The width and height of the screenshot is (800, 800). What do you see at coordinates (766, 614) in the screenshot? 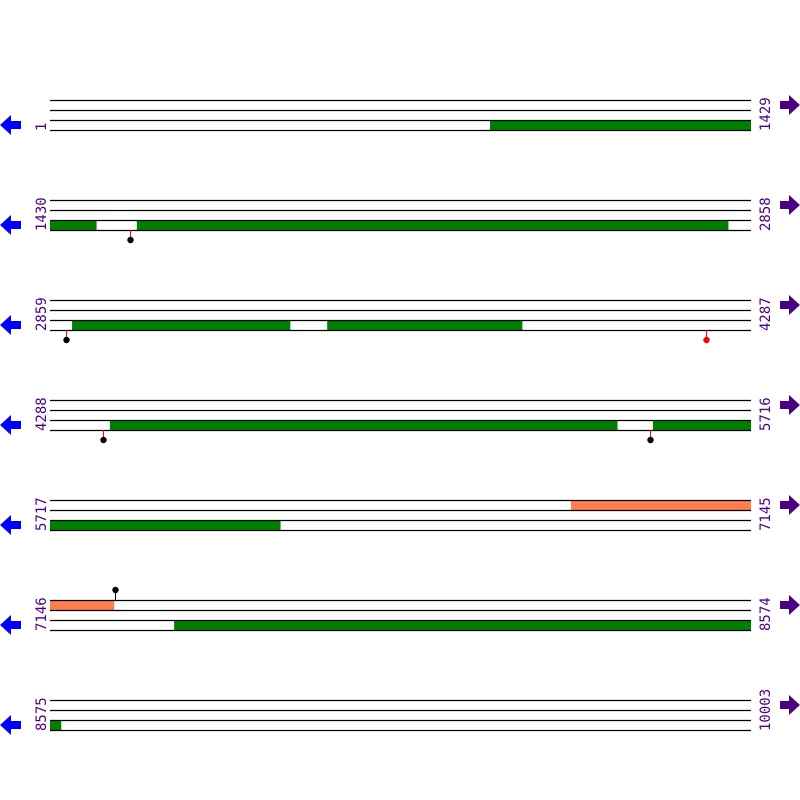
I see `row-end-label: 8574` at bounding box center [766, 614].